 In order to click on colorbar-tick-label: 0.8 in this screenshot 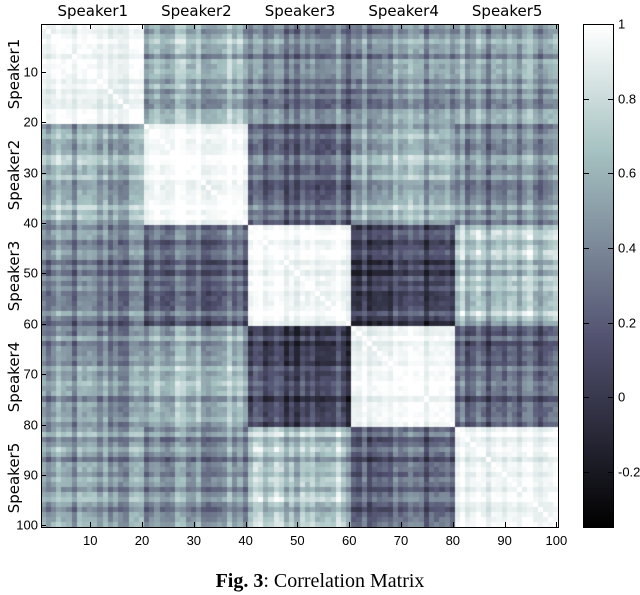, I will do `click(627, 99)`.